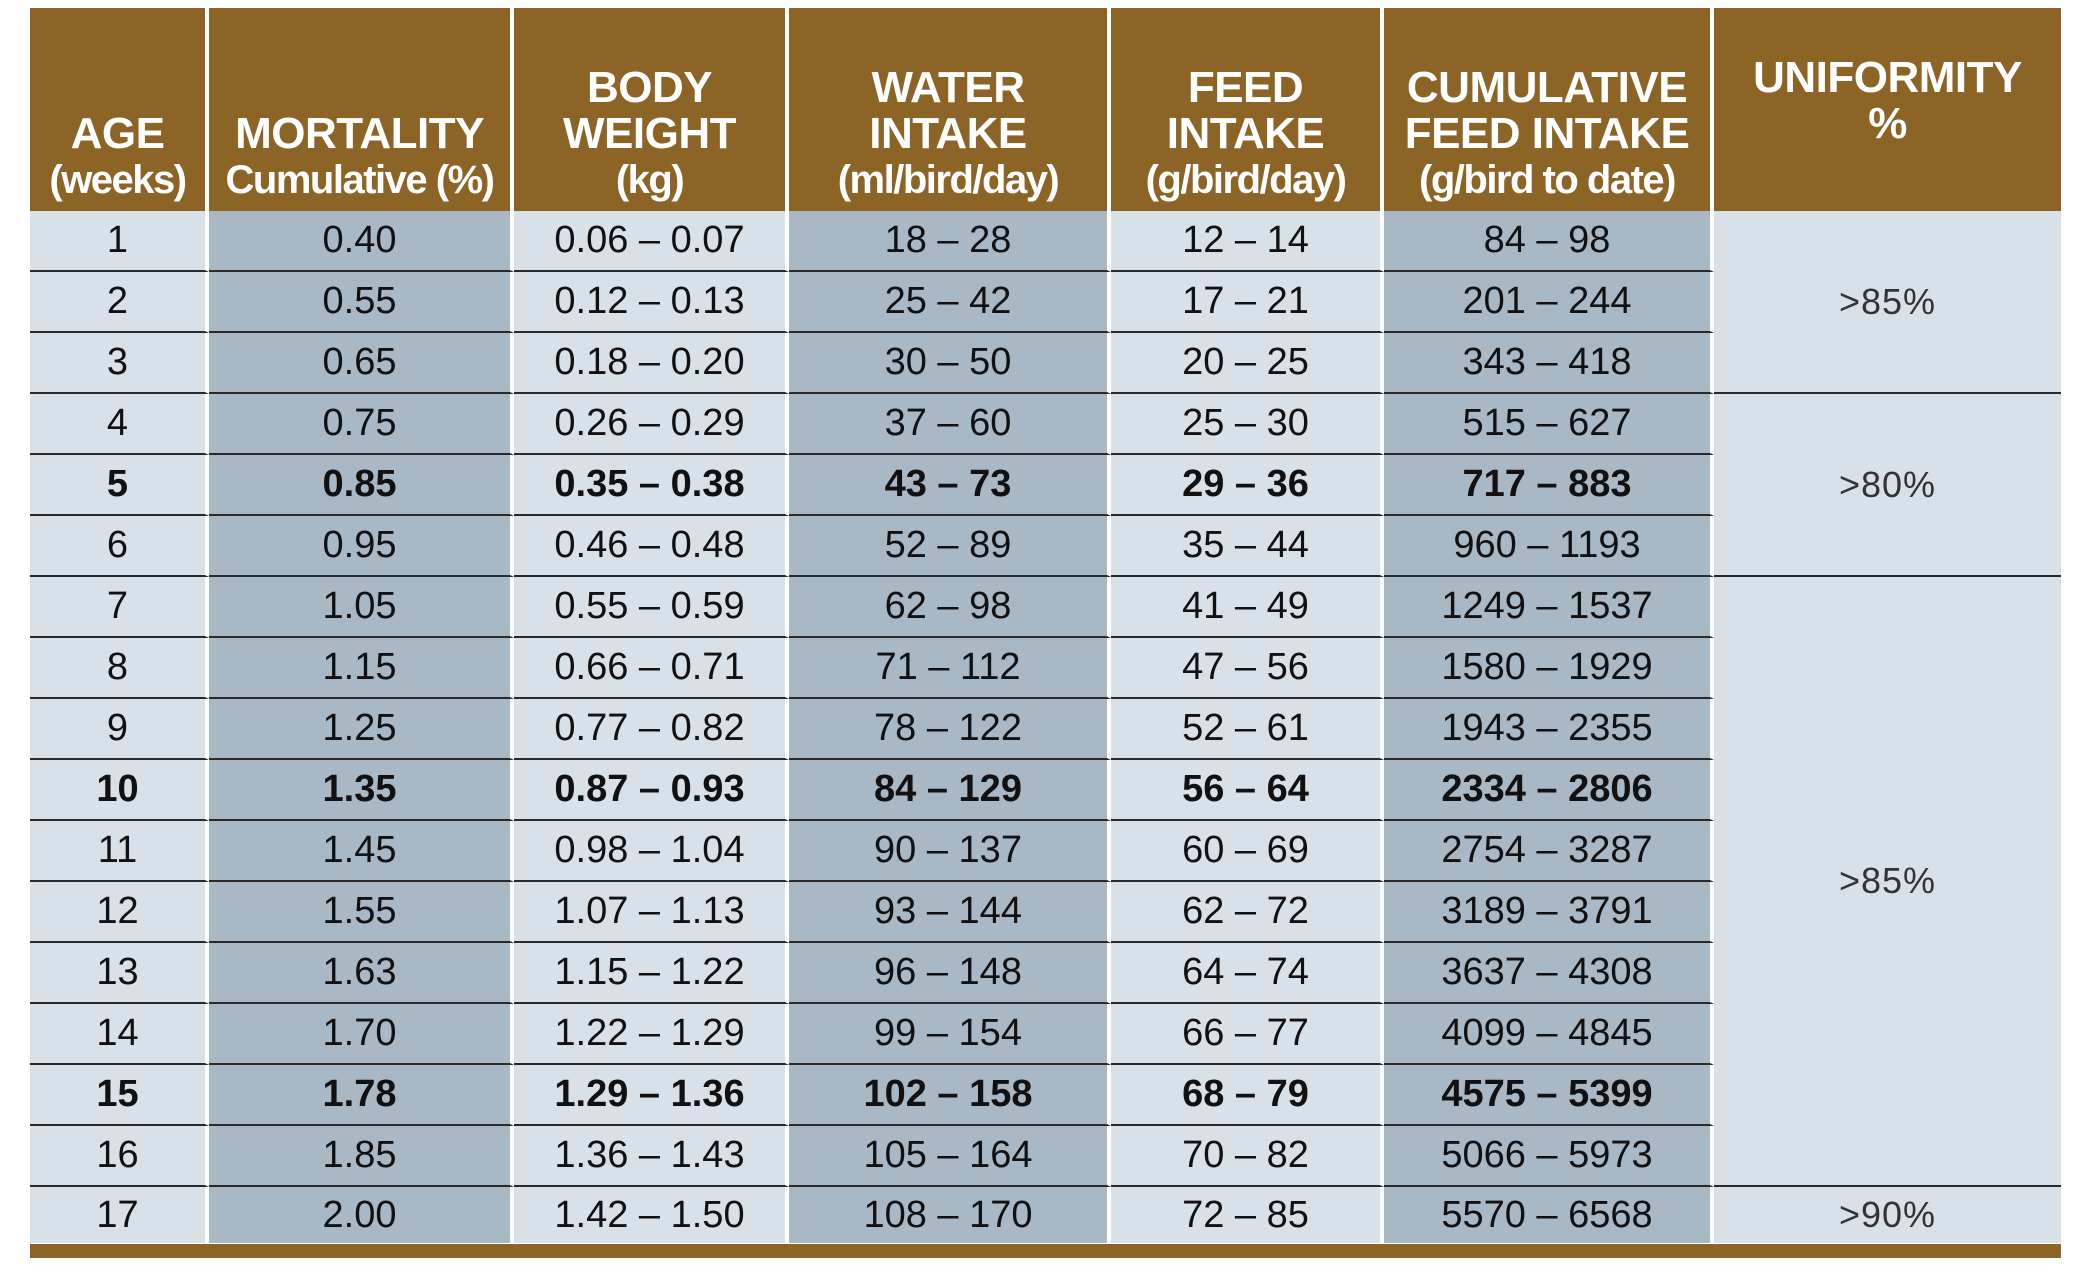 The height and width of the screenshot is (1284, 2076). Describe the element at coordinates (119, 1215) in the screenshot. I see `cell-age: 17` at that location.